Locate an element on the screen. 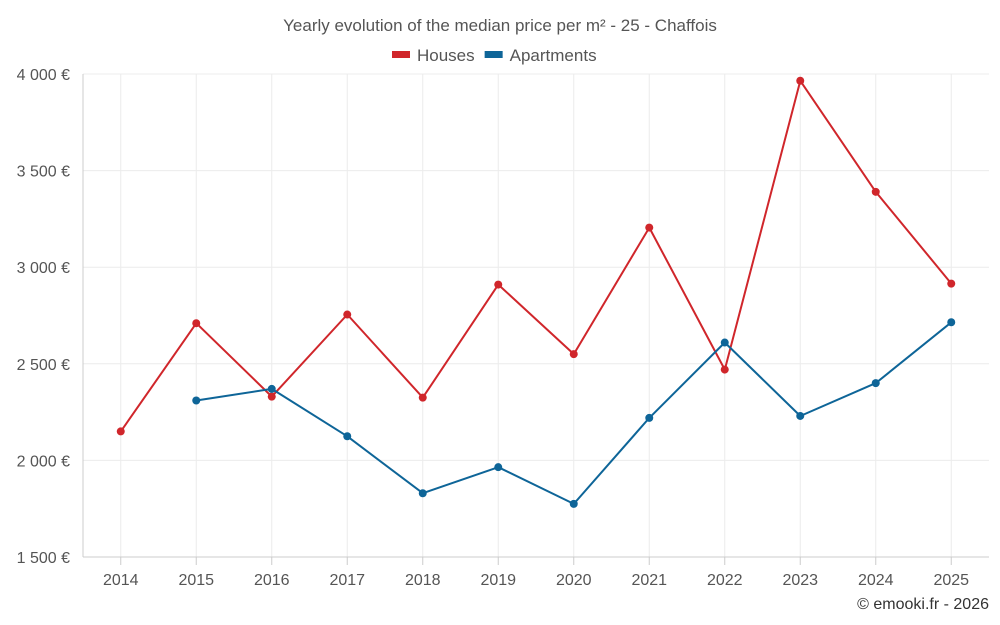 The image size is (1000, 625). x-tick-label: 2022 is located at coordinates (725, 580).